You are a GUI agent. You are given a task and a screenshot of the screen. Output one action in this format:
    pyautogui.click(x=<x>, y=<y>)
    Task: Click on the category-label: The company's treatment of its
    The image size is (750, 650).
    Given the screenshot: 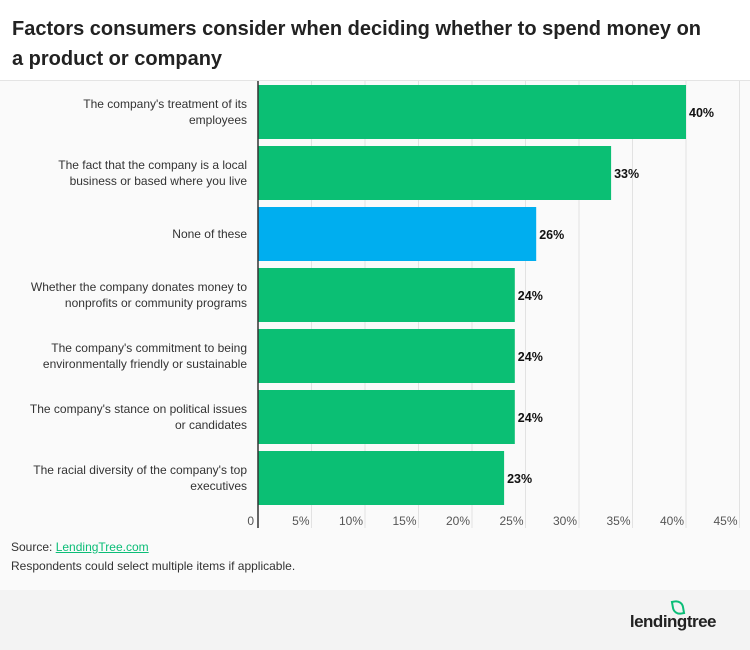 What is the action you would take?
    pyautogui.click(x=165, y=104)
    